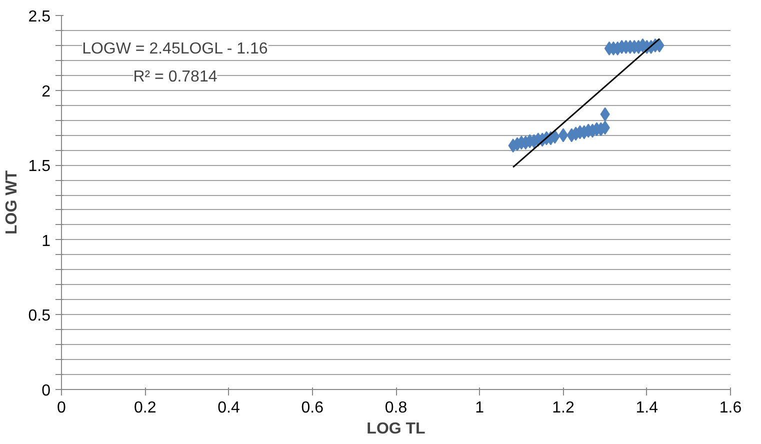 The image size is (761, 444). Describe the element at coordinates (46, 91) in the screenshot. I see `y-tick-label: 2` at that location.